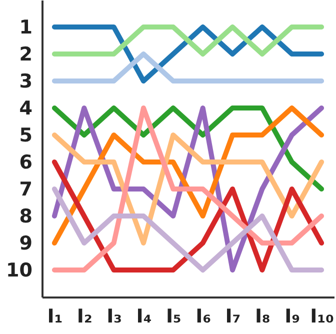 This screenshot has width=336, height=334. Describe the element at coordinates (25, 135) in the screenshot. I see `y-tick-label: 5` at that location.